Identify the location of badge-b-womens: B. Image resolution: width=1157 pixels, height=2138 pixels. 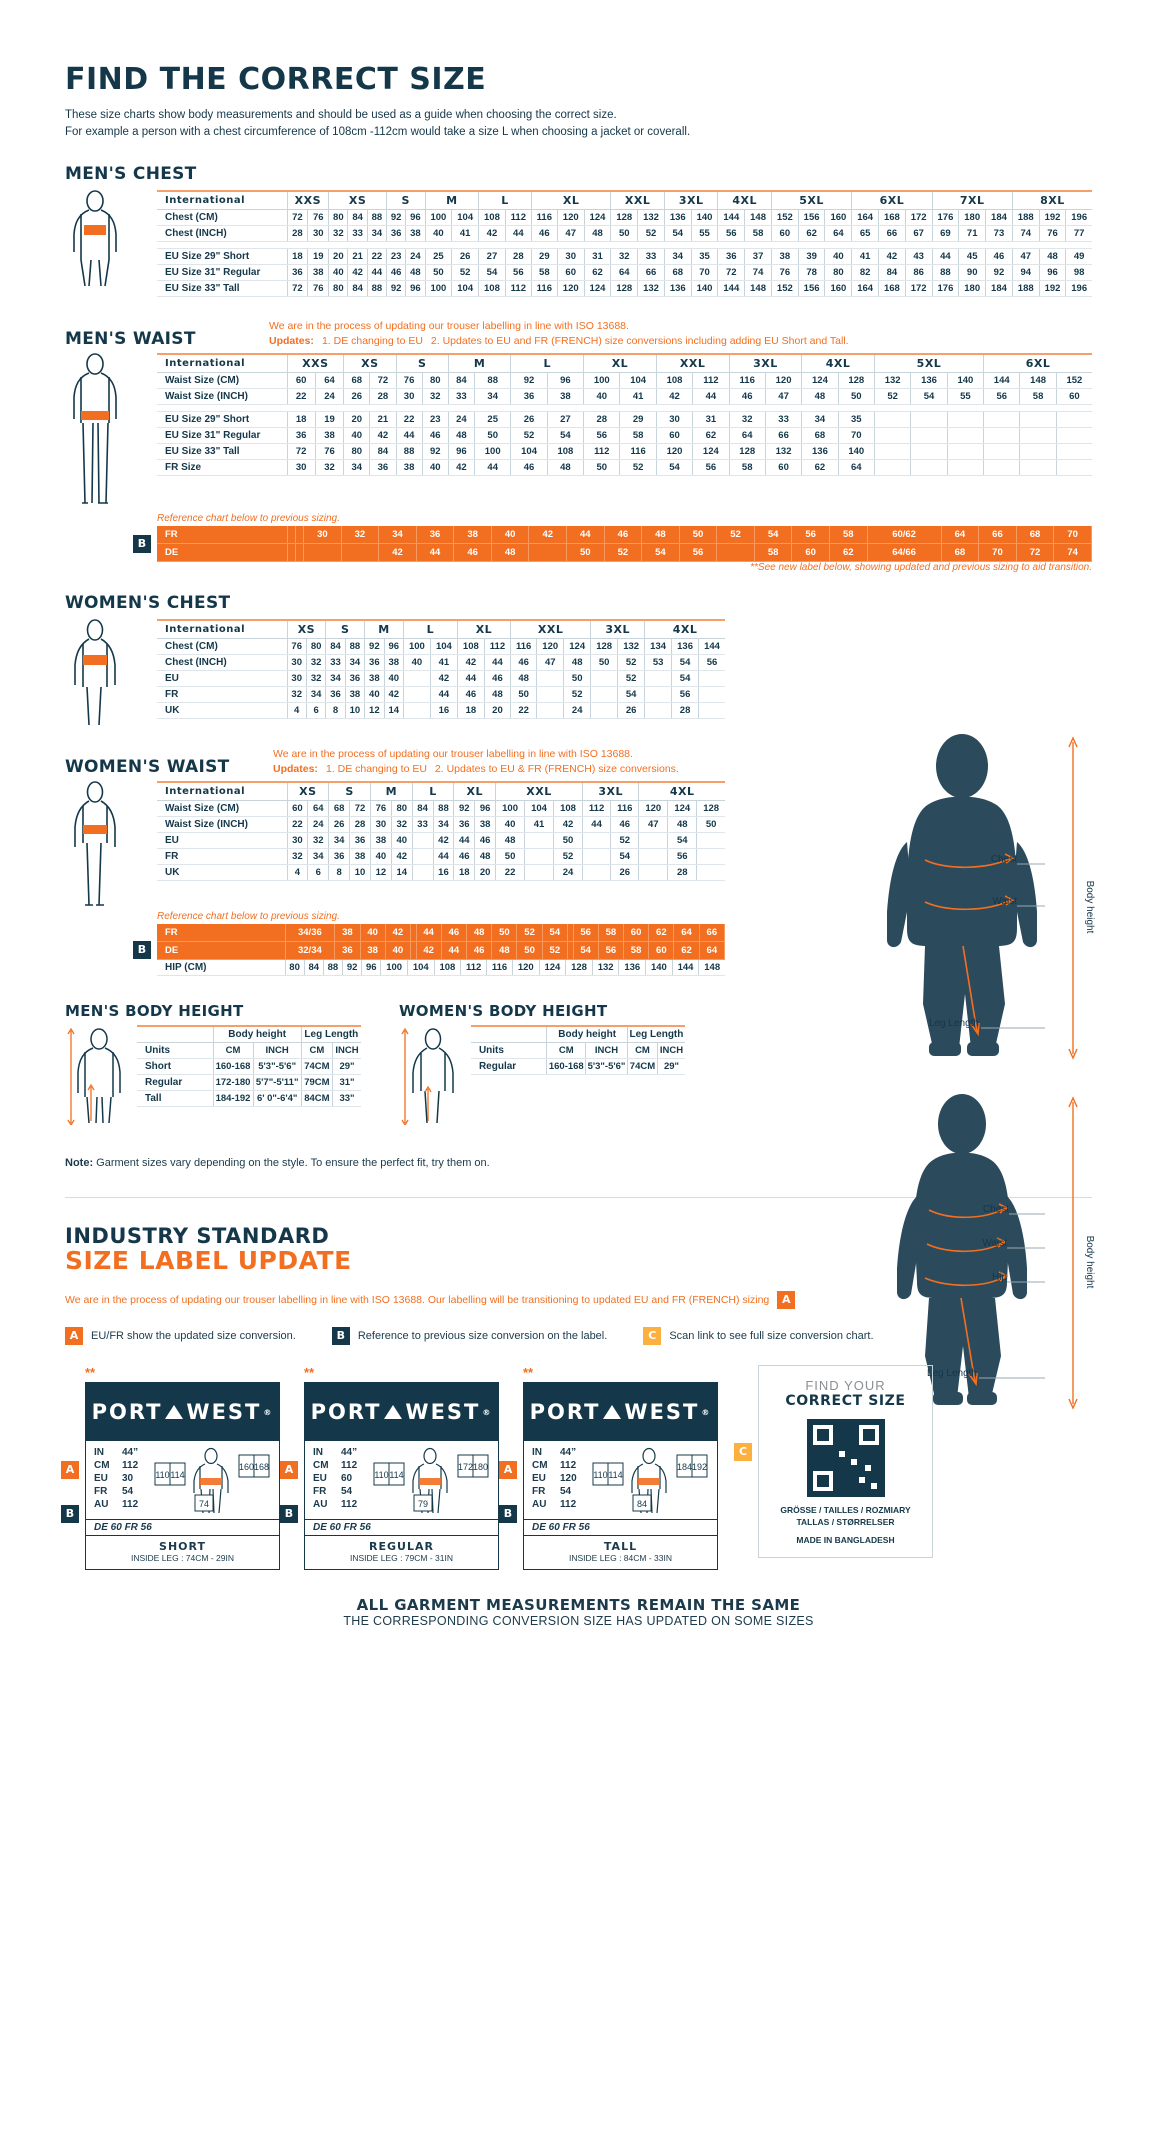
(142, 950).